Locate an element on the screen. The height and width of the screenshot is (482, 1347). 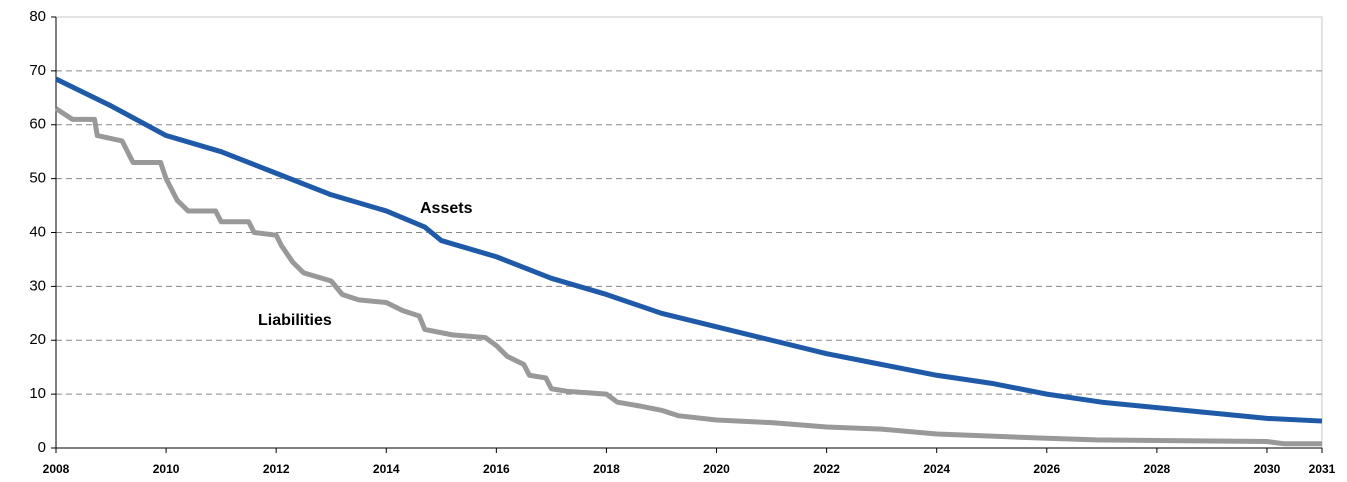
x-tick-label: 2012 is located at coordinates (276, 469).